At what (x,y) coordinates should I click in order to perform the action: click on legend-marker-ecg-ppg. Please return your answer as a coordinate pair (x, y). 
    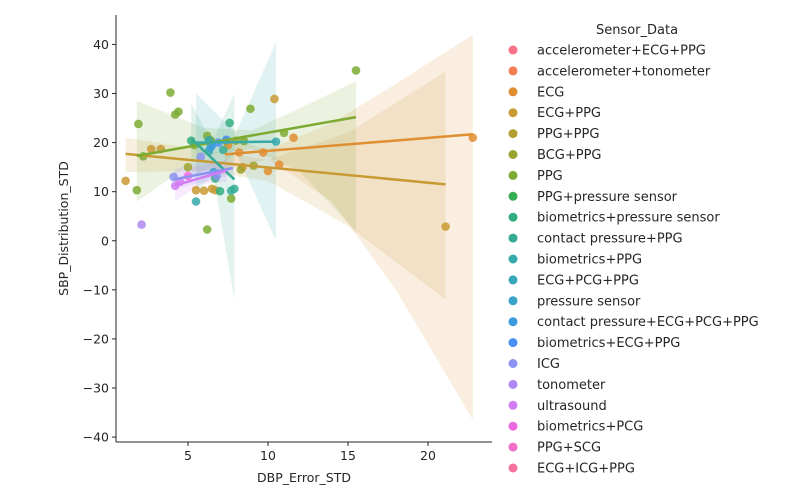
    Looking at the image, I should click on (513, 113).